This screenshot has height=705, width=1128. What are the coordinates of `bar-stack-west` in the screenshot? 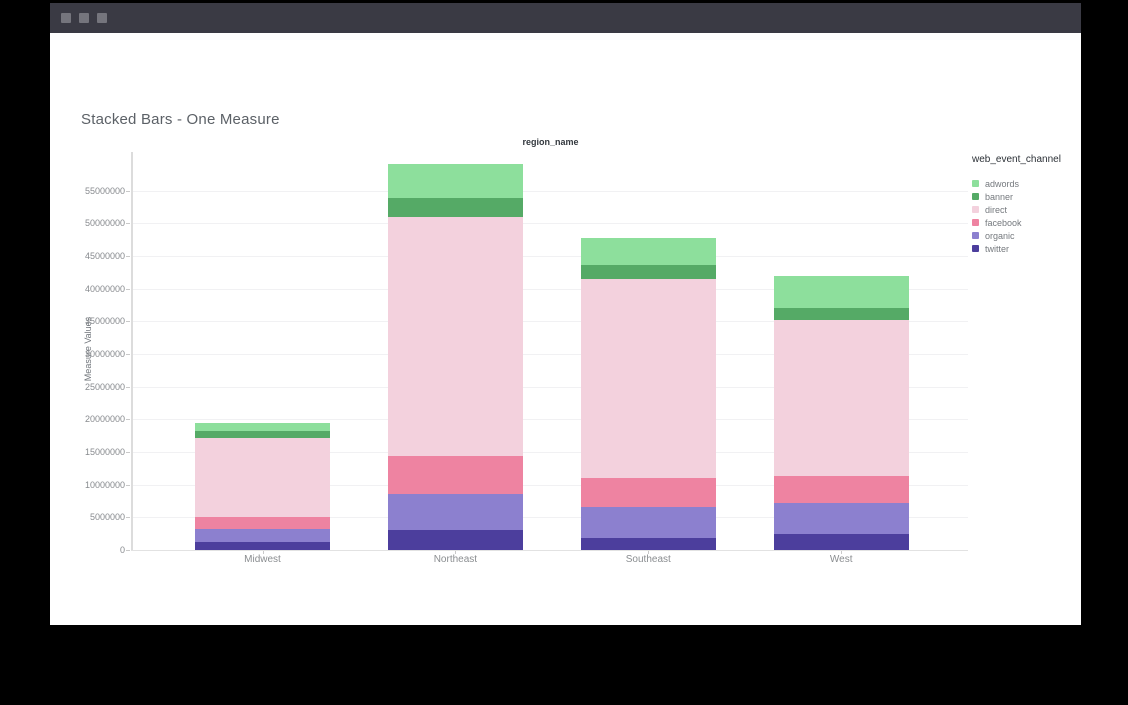 It's located at (841, 412).